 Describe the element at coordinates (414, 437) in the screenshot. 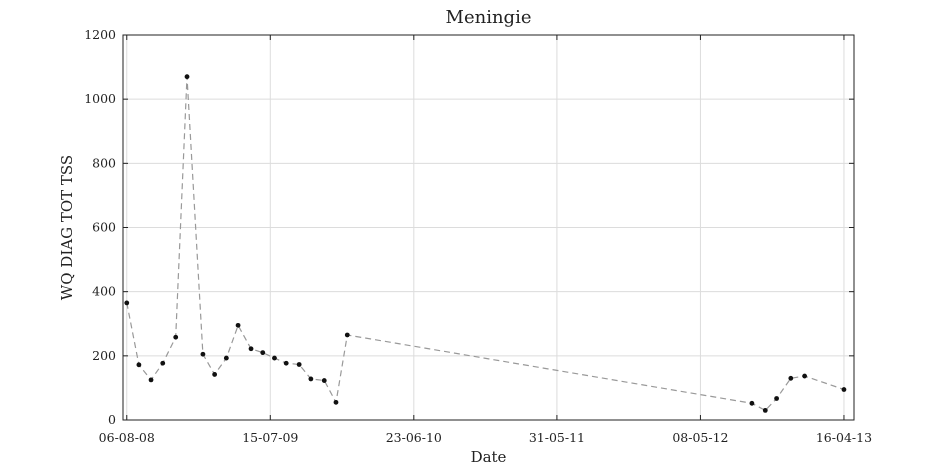

I see `x-tick-label: 23-06-10` at that location.